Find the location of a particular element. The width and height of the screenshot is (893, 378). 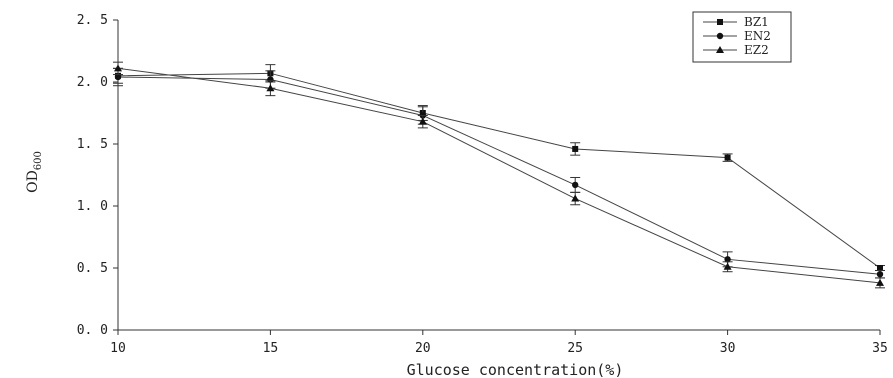

legend-label-ez2: EZ2 is located at coordinates (756, 50).